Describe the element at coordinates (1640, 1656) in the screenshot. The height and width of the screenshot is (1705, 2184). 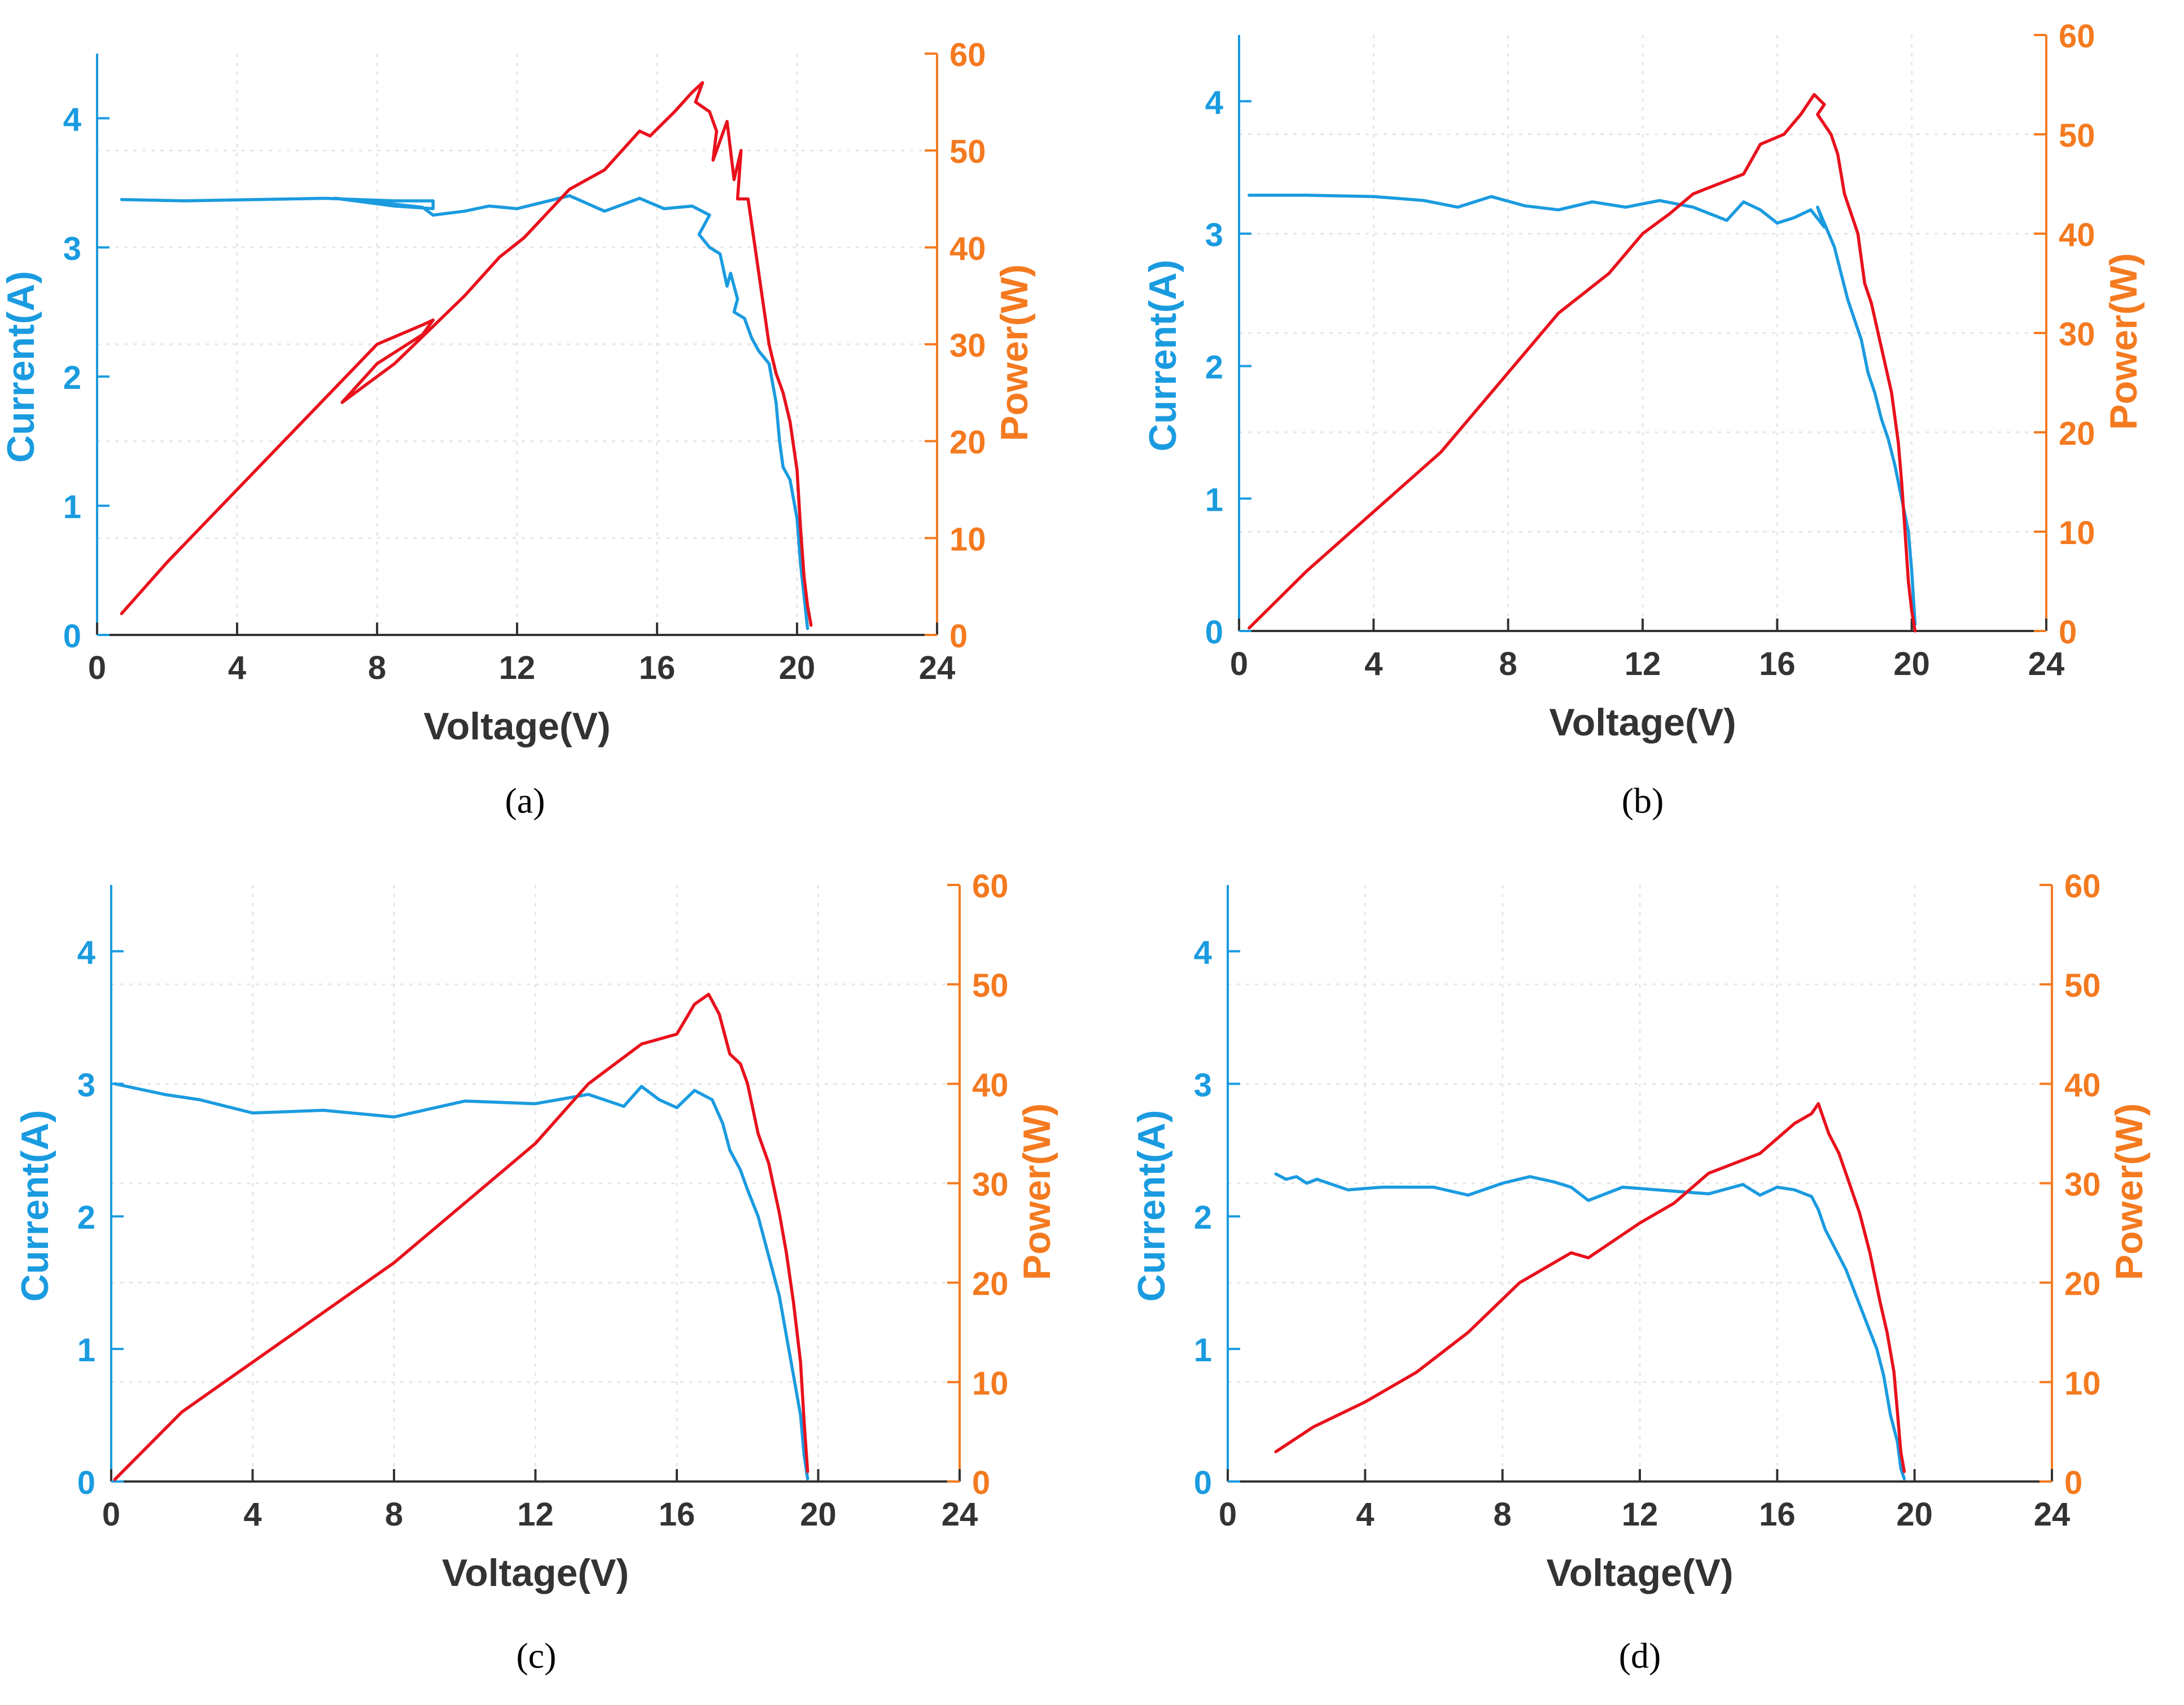
I see `panel-caption: (d)` at that location.